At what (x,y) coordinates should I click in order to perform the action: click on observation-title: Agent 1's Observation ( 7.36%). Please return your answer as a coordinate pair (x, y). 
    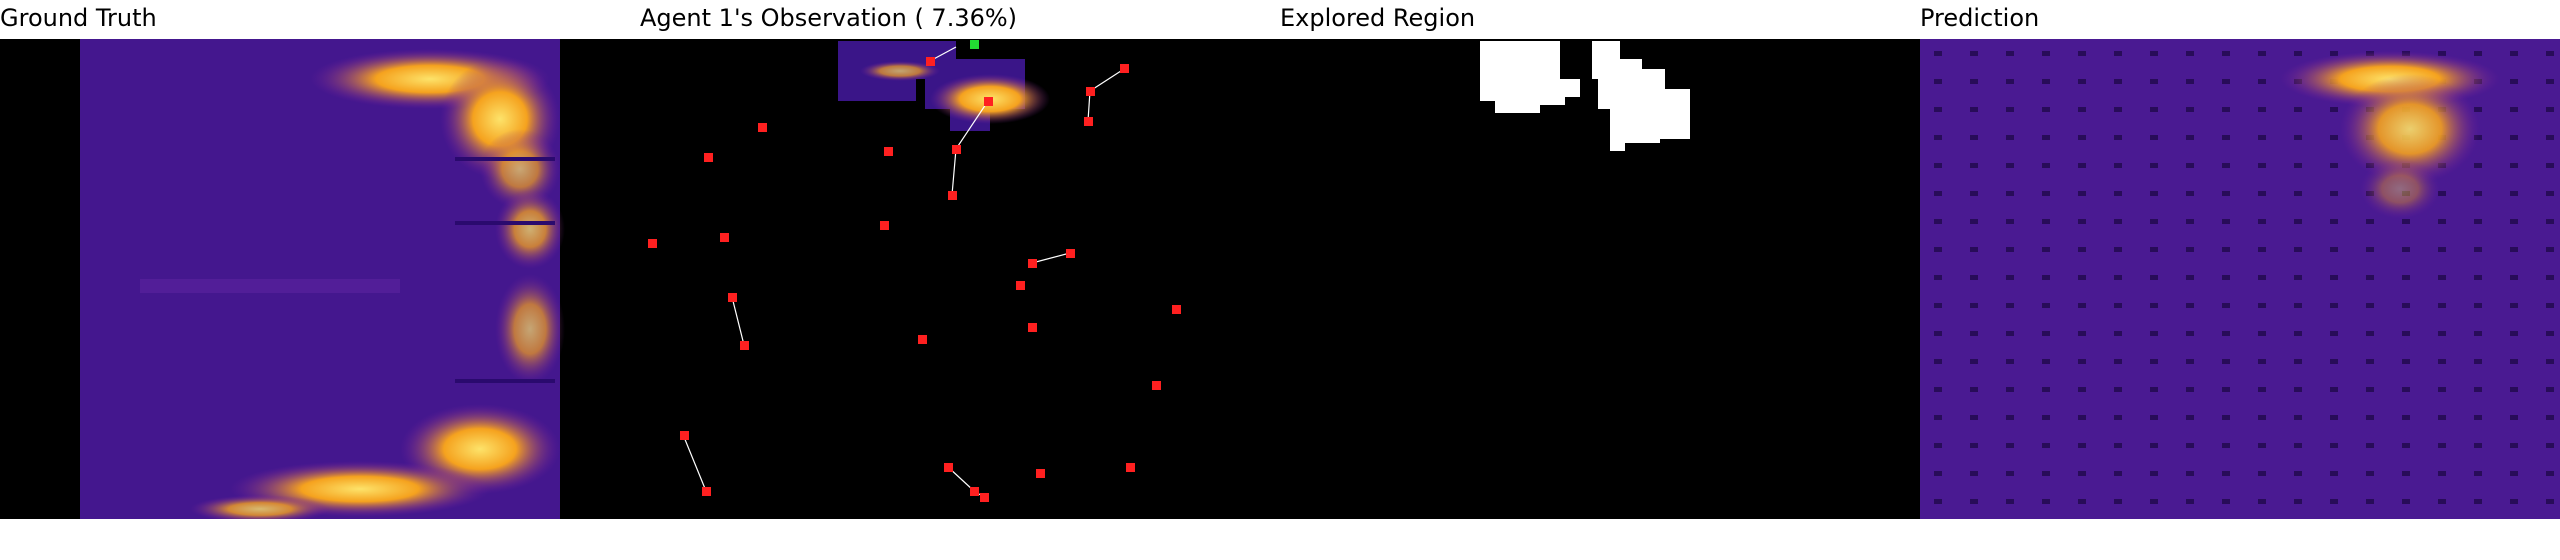
    Looking at the image, I should click on (829, 18).